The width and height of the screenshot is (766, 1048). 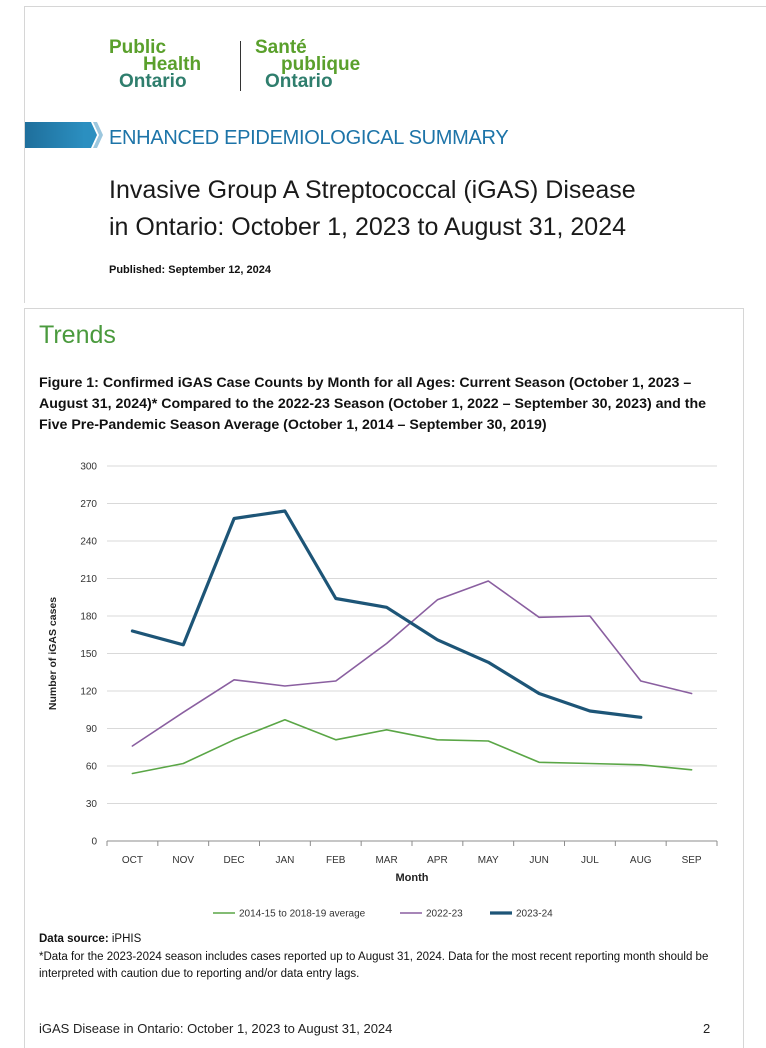 What do you see at coordinates (437, 860) in the screenshot?
I see `x-tick-label: APR` at bounding box center [437, 860].